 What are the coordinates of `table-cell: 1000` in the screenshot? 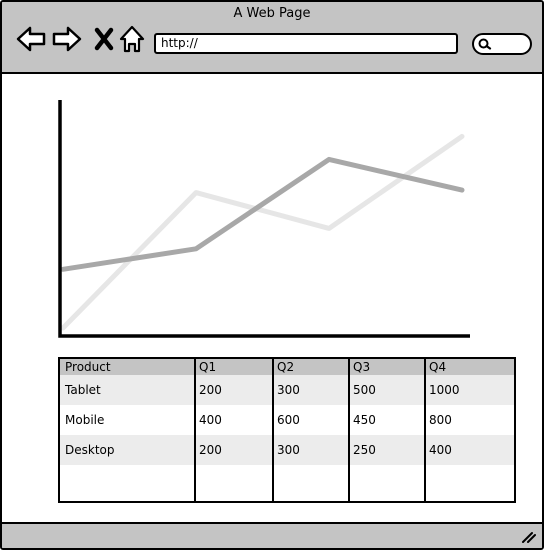 It's located at (444, 390).